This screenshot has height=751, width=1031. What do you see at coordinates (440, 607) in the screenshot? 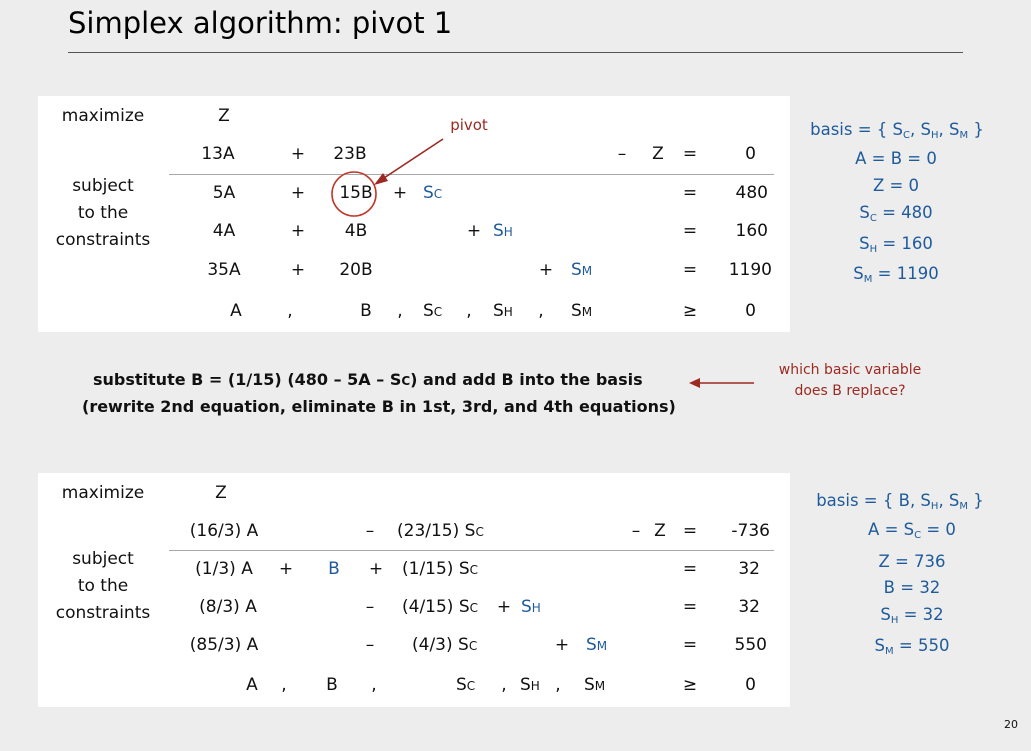
I see `t2-r2-s: (4/15) SC` at bounding box center [440, 607].